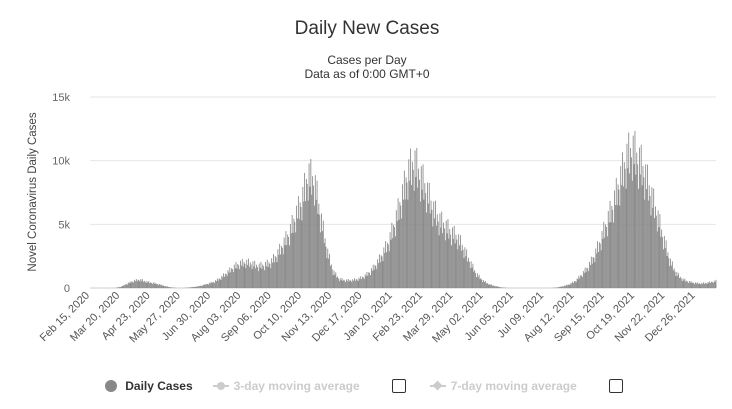  Describe the element at coordinates (398, 386) in the screenshot. I see `checkbox-3-day-average` at that location.